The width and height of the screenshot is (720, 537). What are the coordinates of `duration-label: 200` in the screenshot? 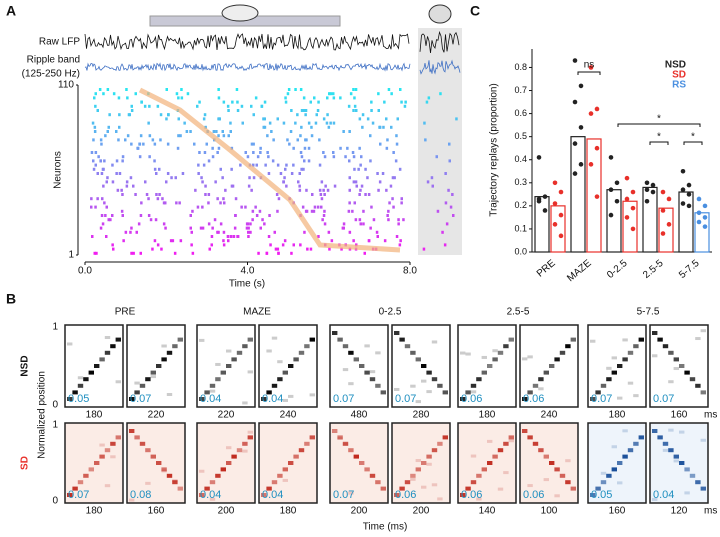 It's located at (359, 511).